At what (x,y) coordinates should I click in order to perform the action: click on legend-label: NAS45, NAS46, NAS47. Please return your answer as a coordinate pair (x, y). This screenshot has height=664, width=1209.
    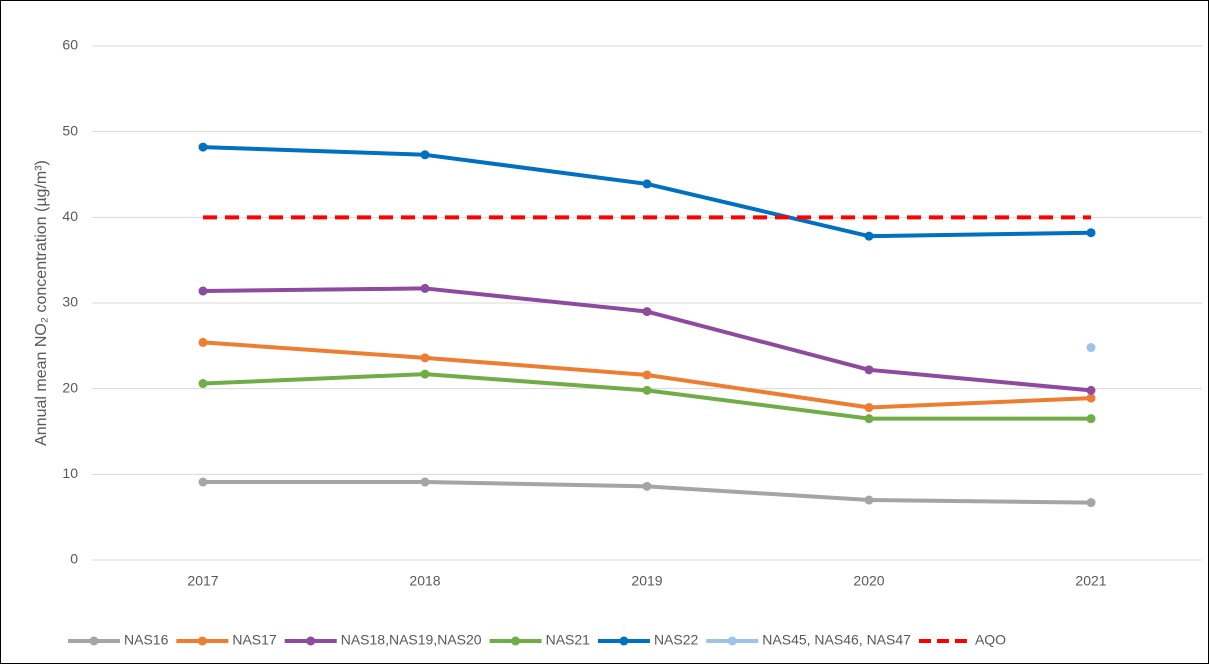
    Looking at the image, I should click on (836, 640).